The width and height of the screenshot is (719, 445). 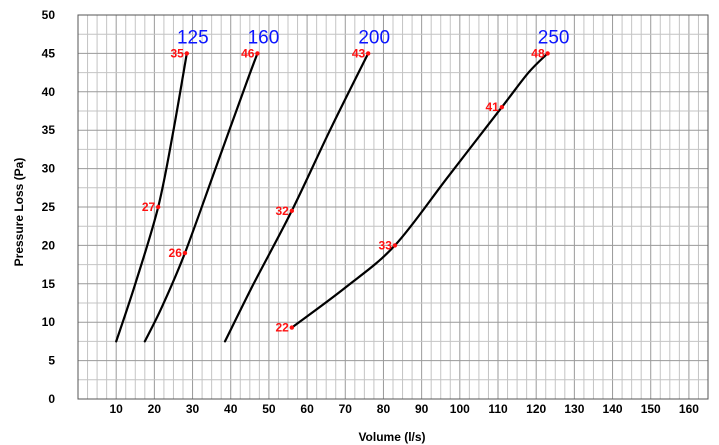 I want to click on x-tick-label: 150, so click(x=651, y=409).